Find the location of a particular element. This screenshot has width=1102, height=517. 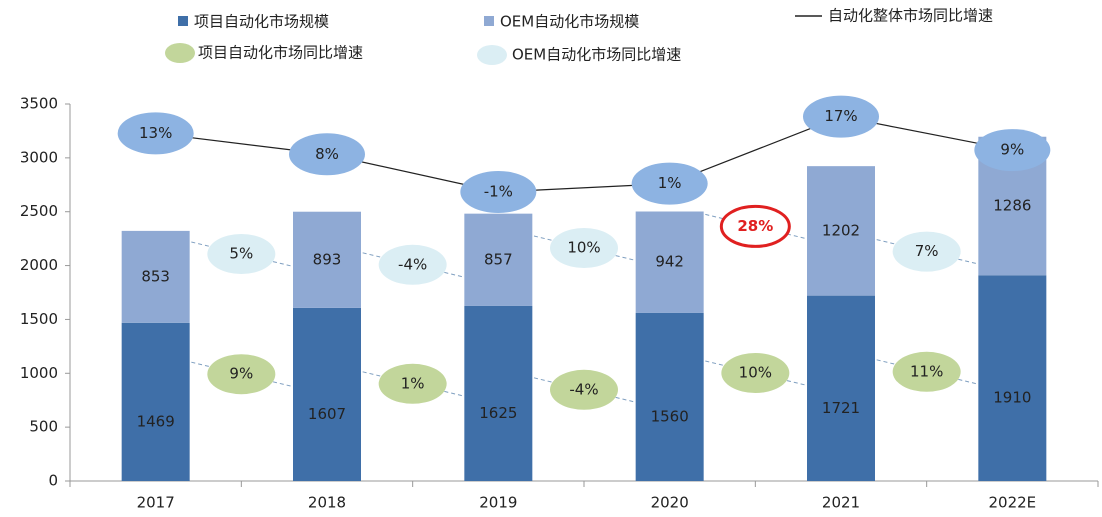

bar-label: 853 is located at coordinates (155, 276).